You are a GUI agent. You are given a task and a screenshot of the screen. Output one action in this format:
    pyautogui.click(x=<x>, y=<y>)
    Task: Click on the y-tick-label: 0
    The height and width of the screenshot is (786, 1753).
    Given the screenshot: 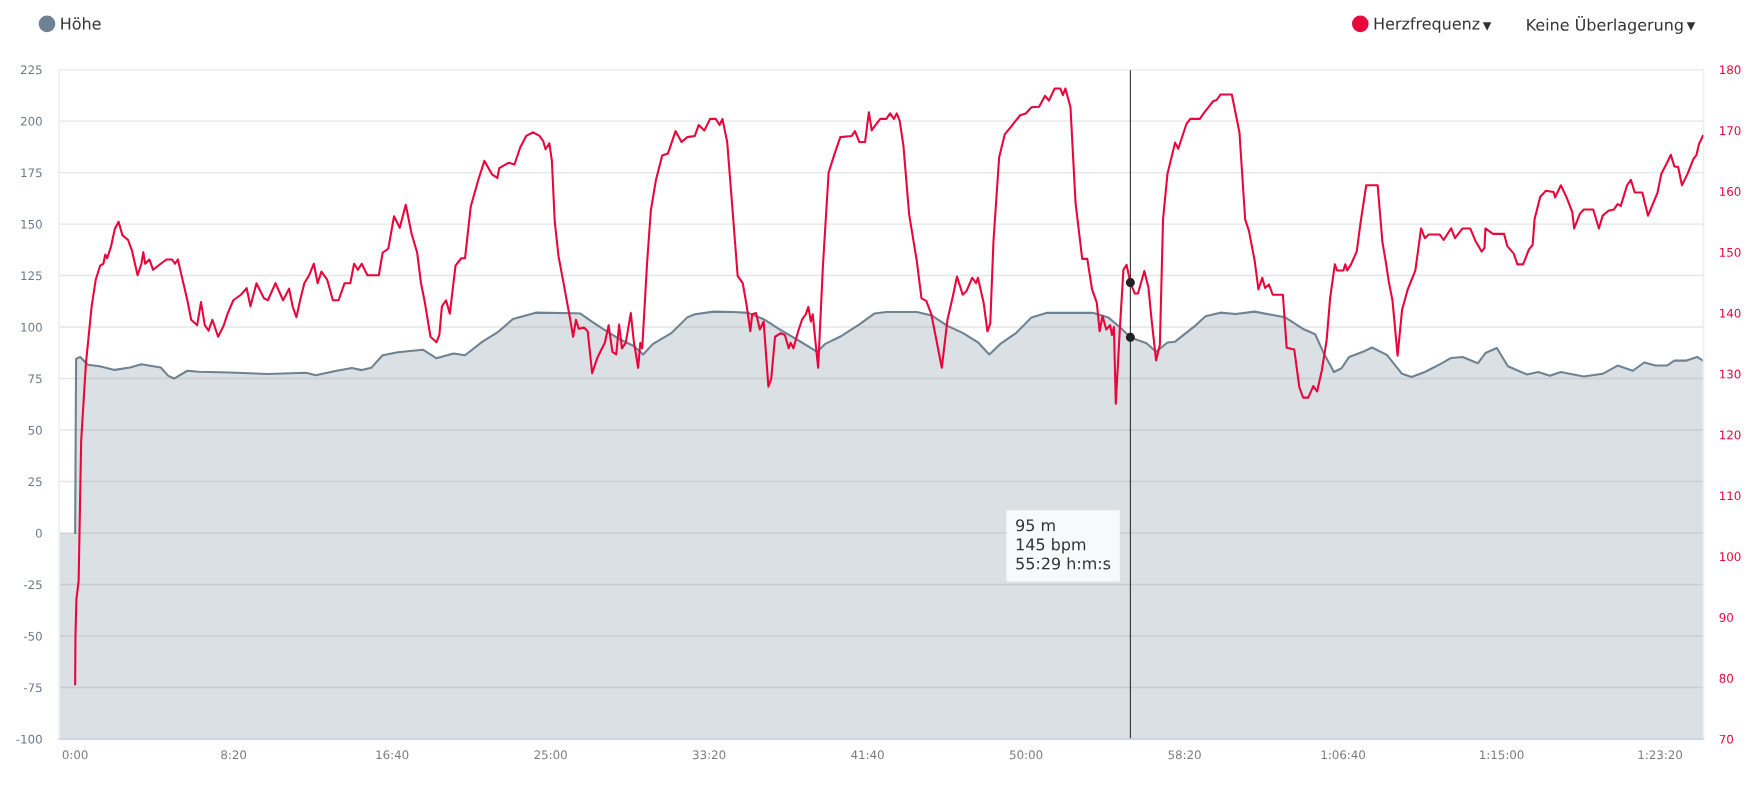 What is the action you would take?
    pyautogui.click(x=38, y=533)
    